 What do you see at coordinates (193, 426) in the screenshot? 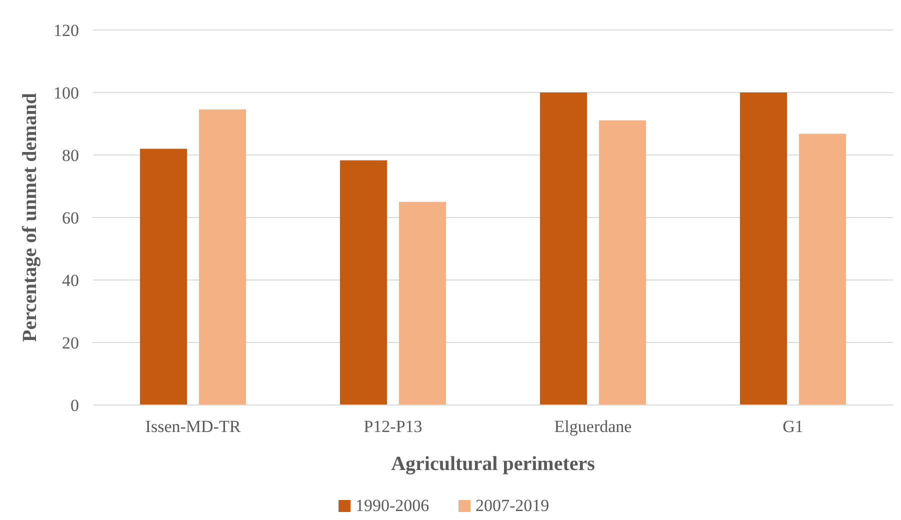
I see `x-tick-label: Issen-MD-TR` at bounding box center [193, 426].